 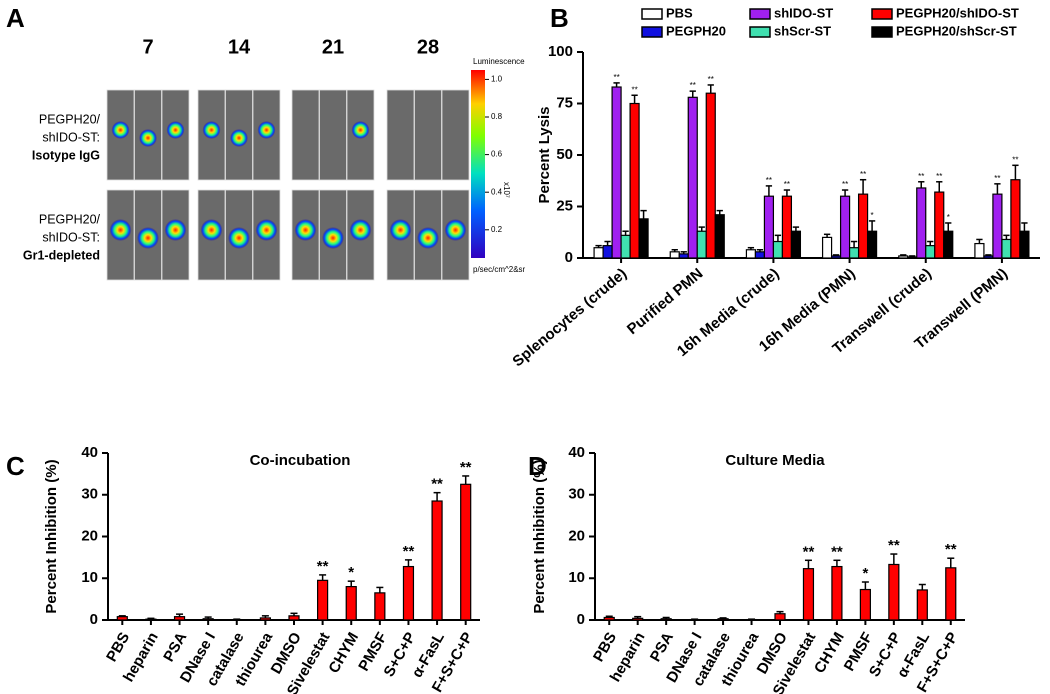 What do you see at coordinates (957, 12) in the screenshot?
I see `legend-label: PEGPH20/shIDO-ST` at bounding box center [957, 12].